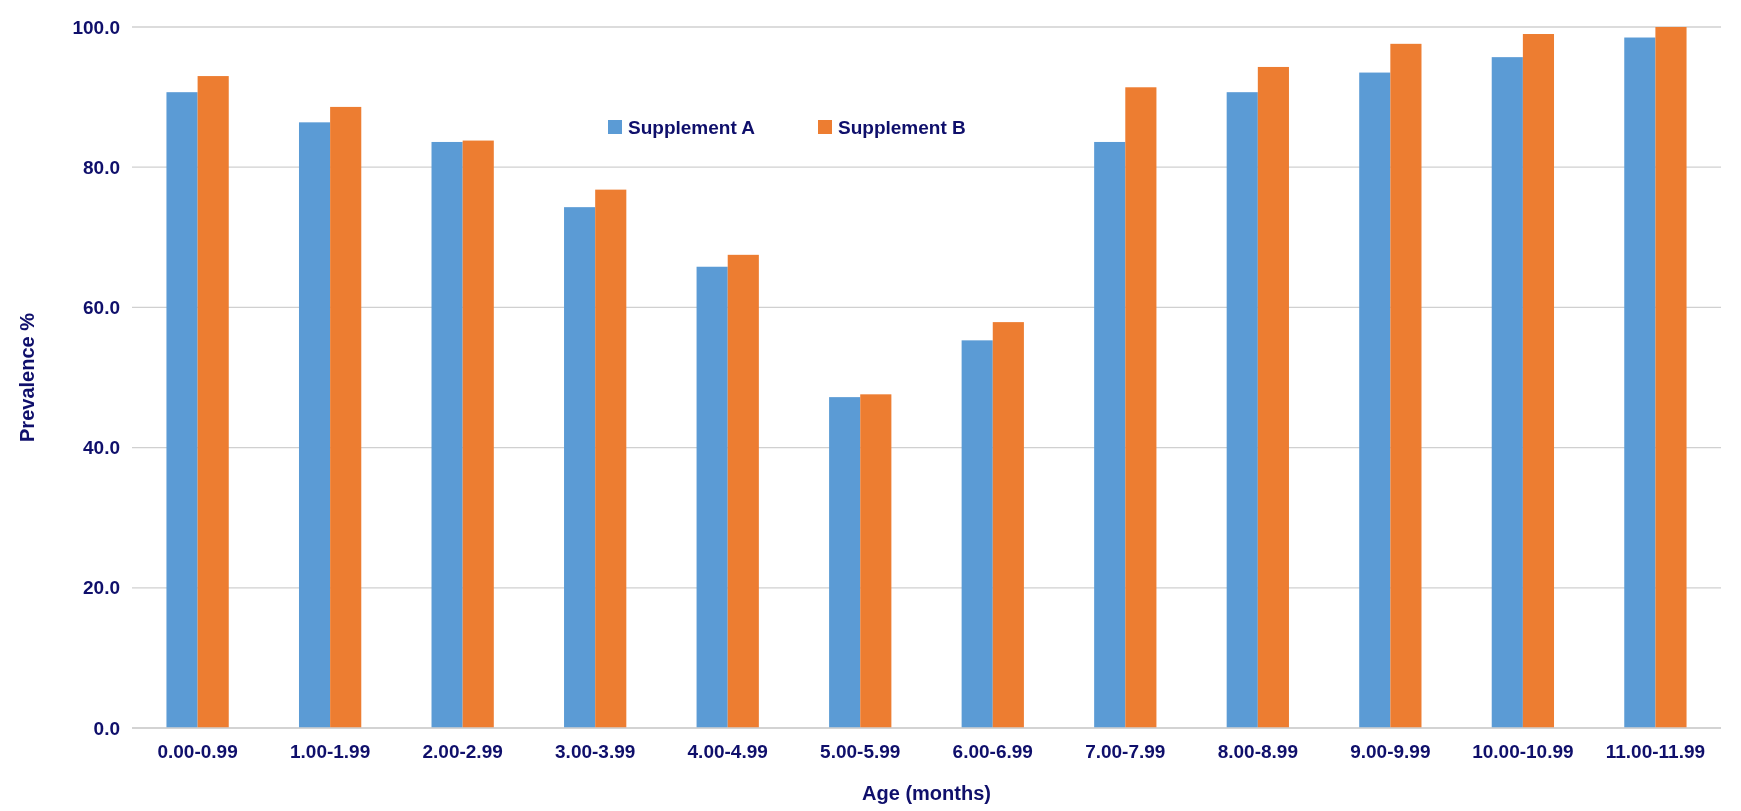  I want to click on y-tick-label: 60.0, so click(101, 308).